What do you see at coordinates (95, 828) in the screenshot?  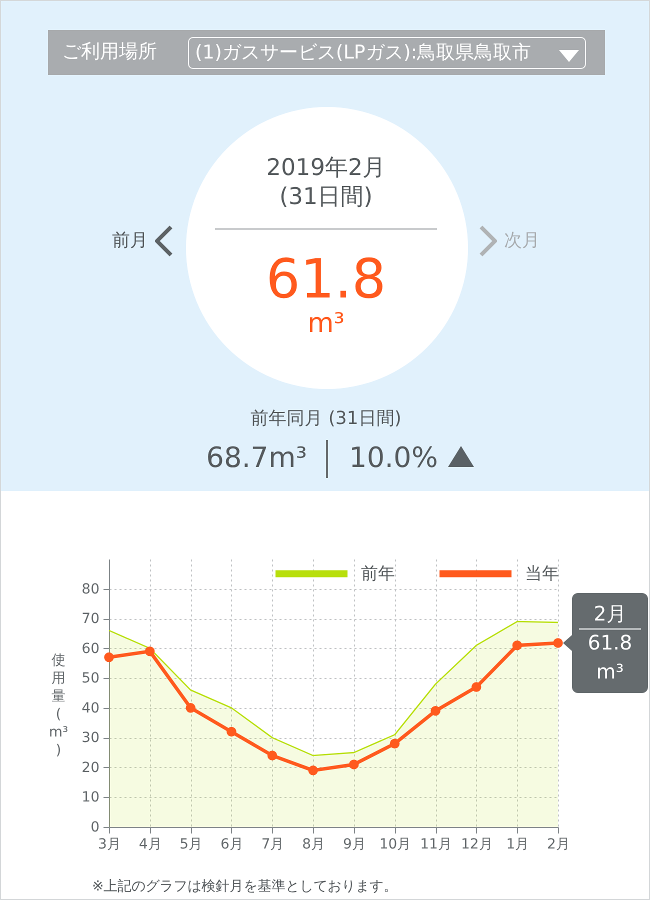 I see `y-tick-label: 0` at bounding box center [95, 828].